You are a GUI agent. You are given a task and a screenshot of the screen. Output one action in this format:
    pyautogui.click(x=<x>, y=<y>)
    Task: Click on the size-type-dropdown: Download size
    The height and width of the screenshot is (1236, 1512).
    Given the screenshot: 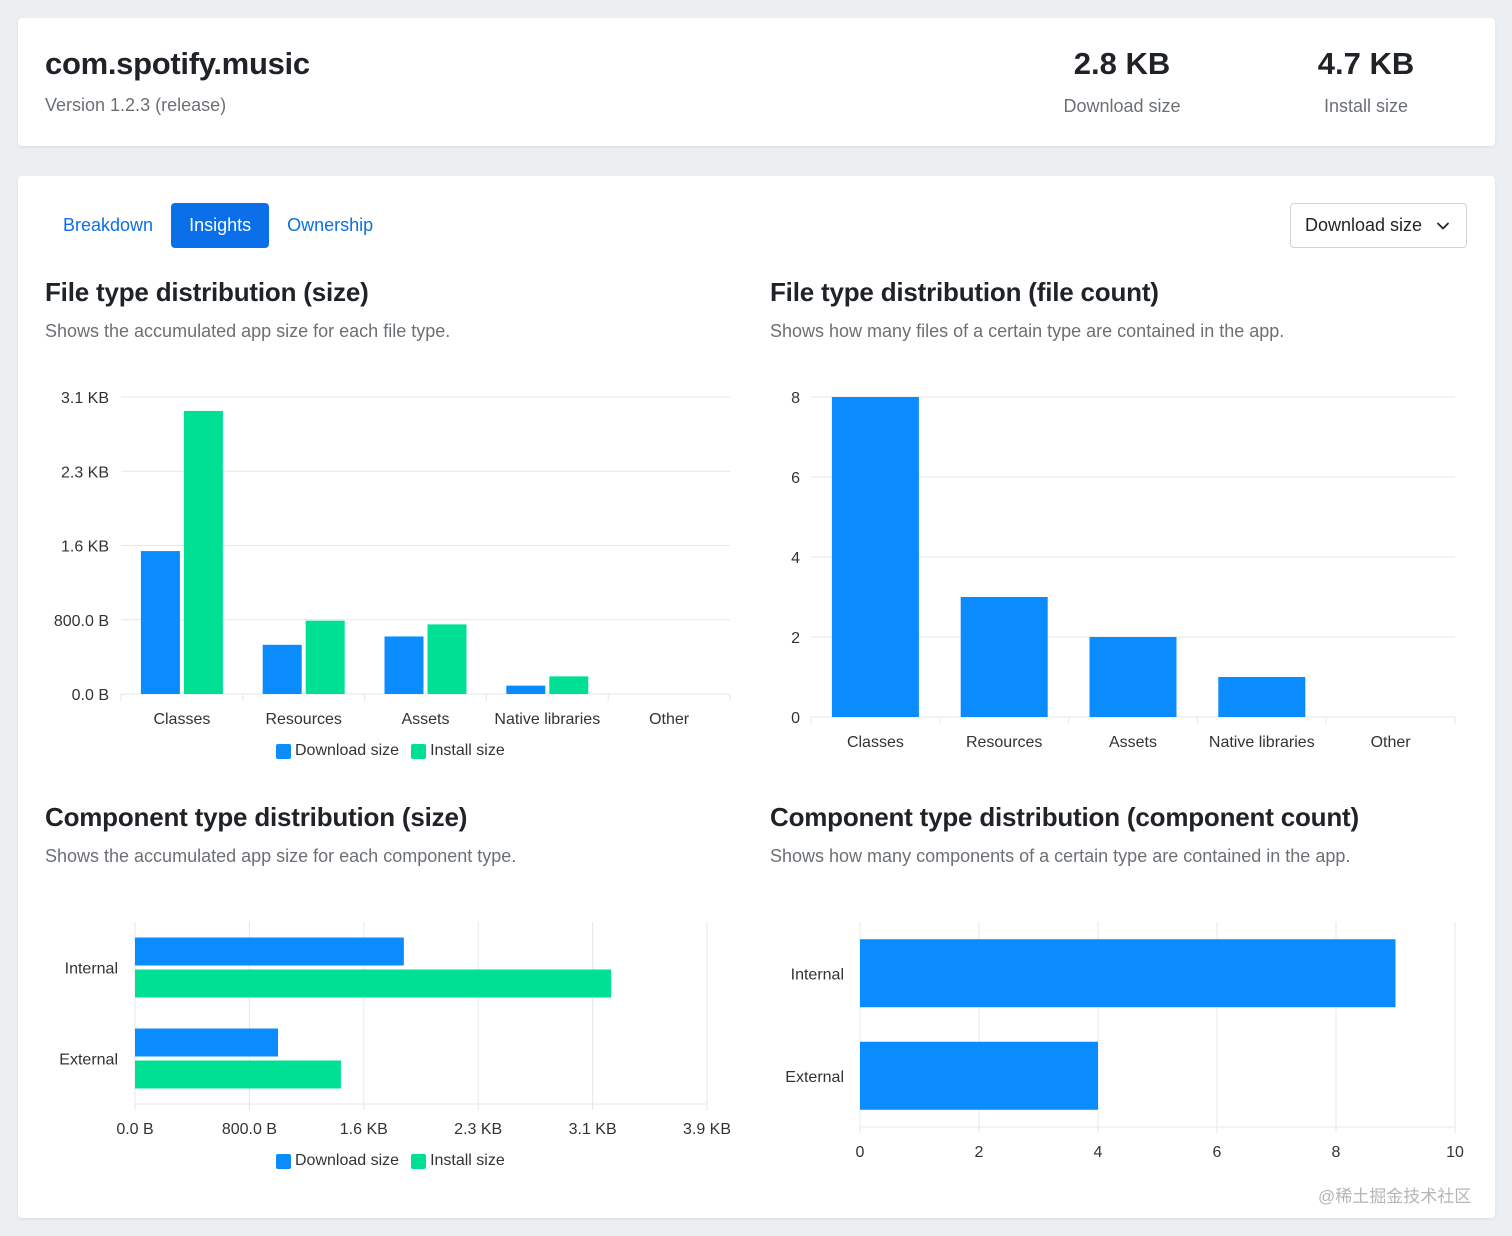 What is the action you would take?
    pyautogui.click(x=1378, y=225)
    